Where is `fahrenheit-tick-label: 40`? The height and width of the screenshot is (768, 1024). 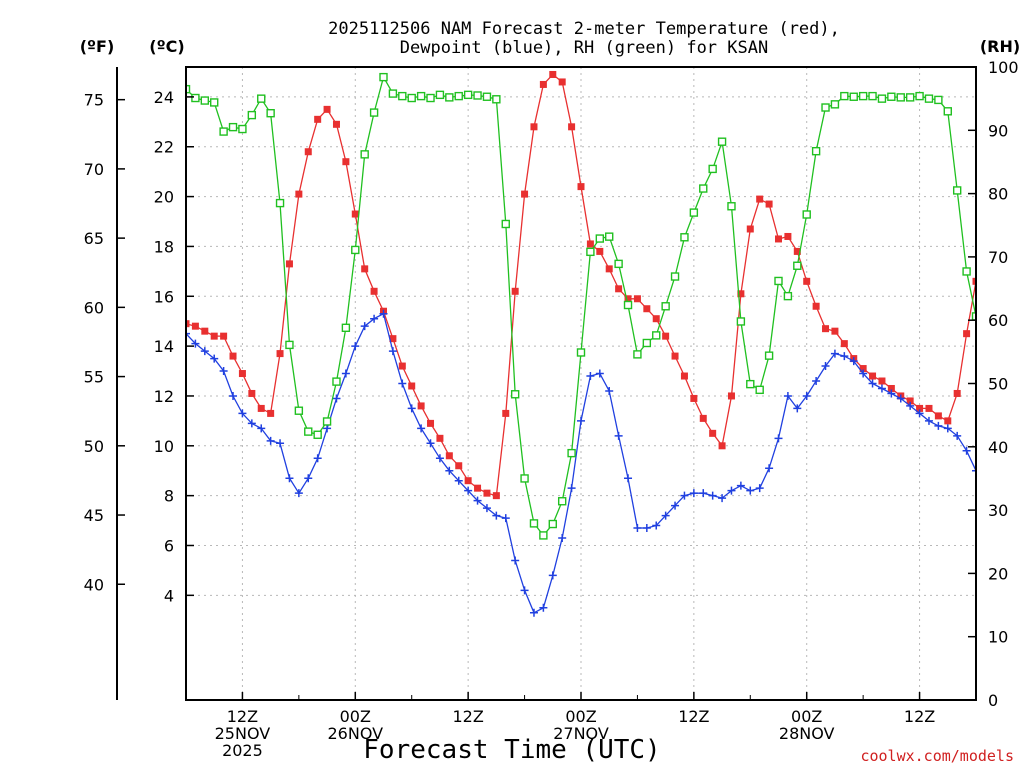
fahrenheit-tick-label: 40 is located at coordinates (94, 584).